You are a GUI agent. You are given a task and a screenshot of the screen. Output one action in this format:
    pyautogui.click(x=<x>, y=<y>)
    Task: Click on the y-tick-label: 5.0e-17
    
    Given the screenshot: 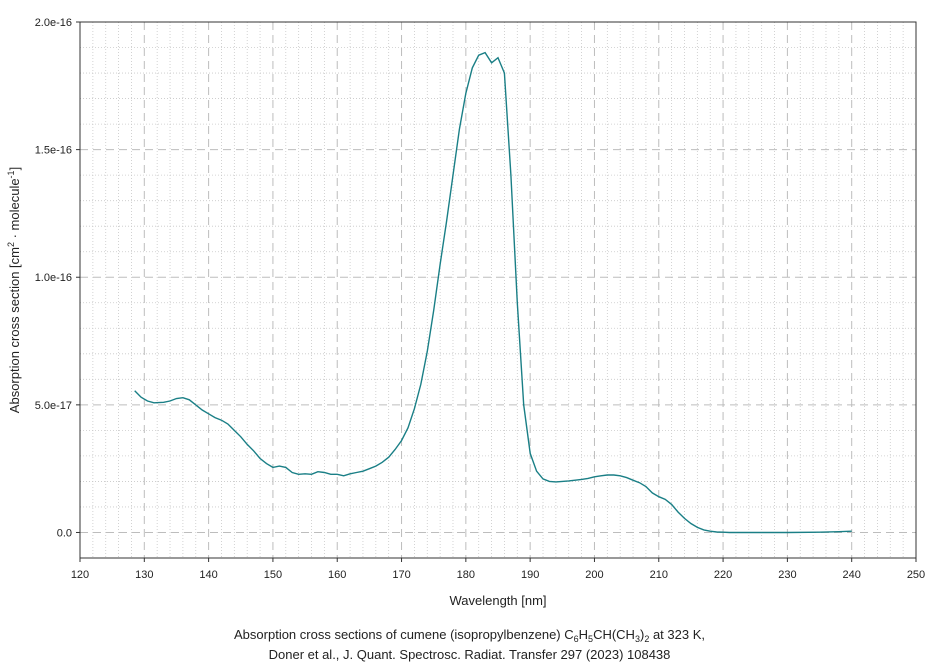 What is the action you would take?
    pyautogui.click(x=53, y=406)
    